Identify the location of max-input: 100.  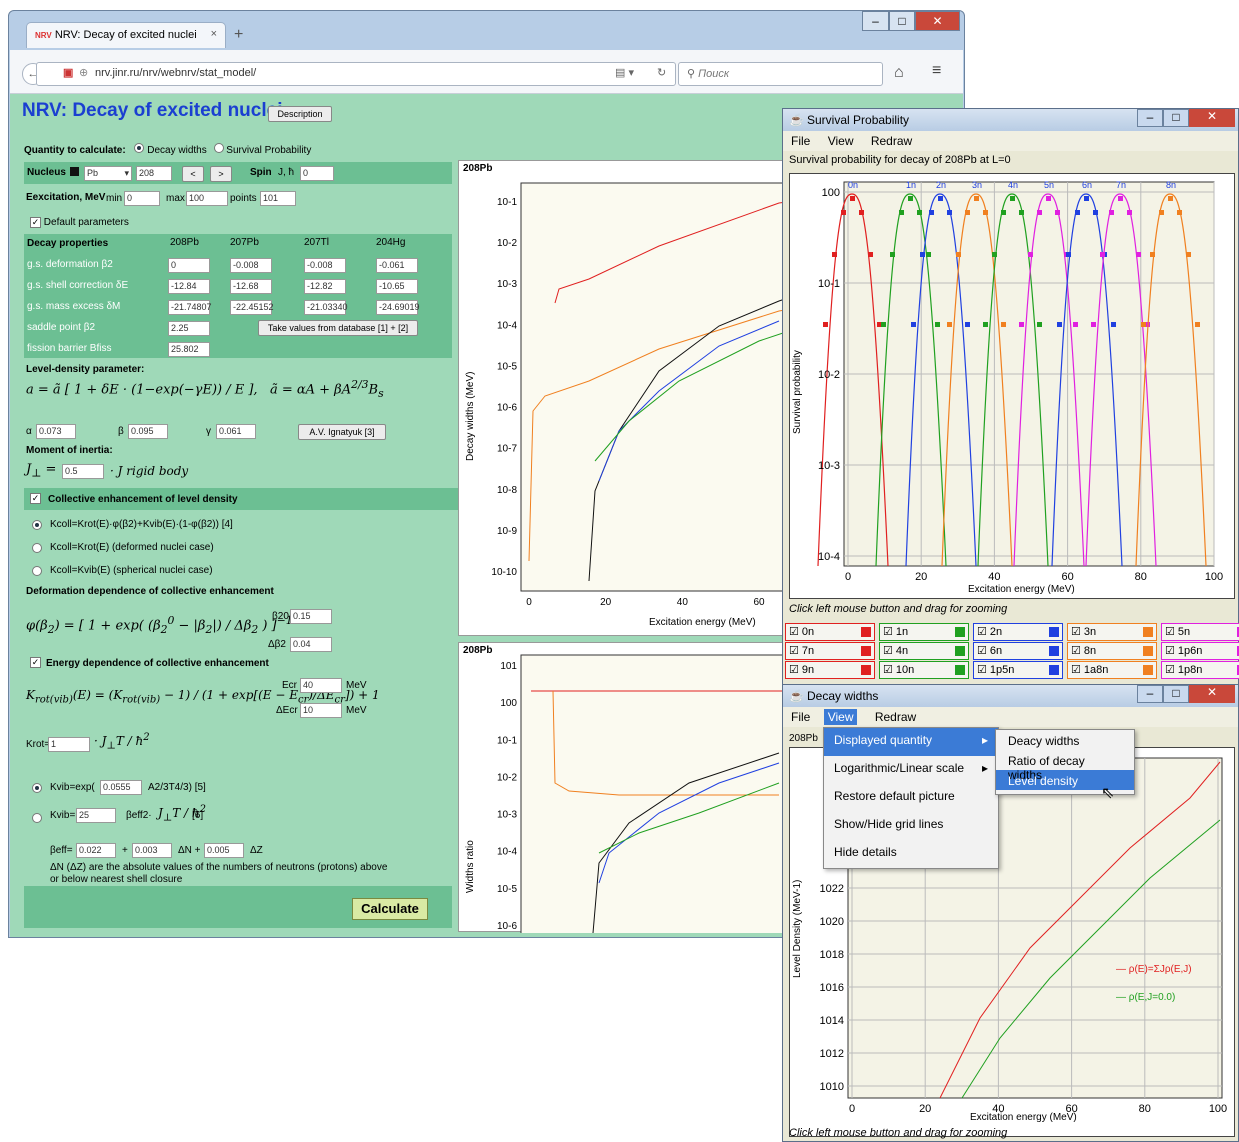
(207, 198).